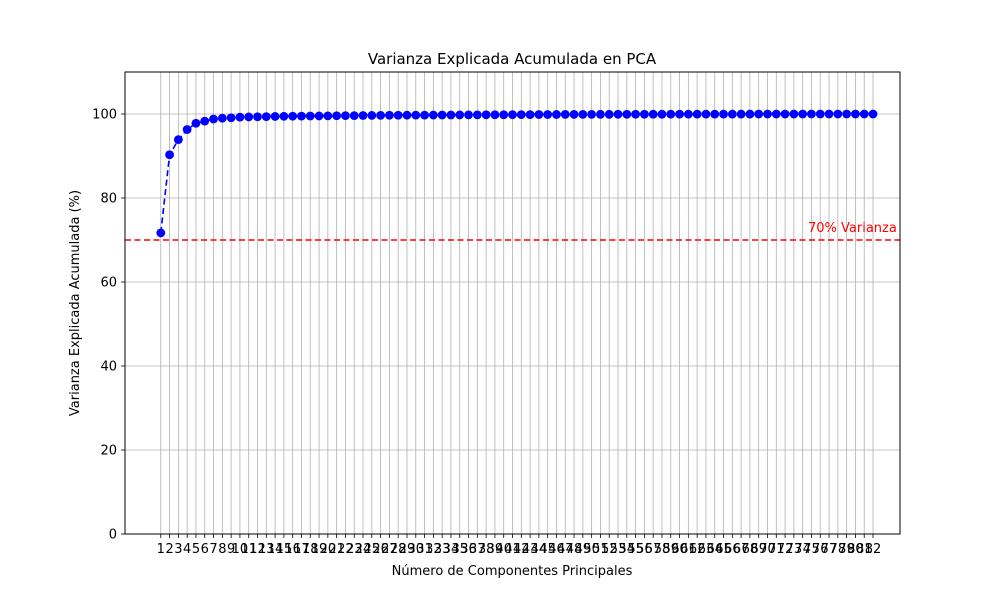 The height and width of the screenshot is (600, 1000). I want to click on x-tick-label: 82, so click(873, 549).